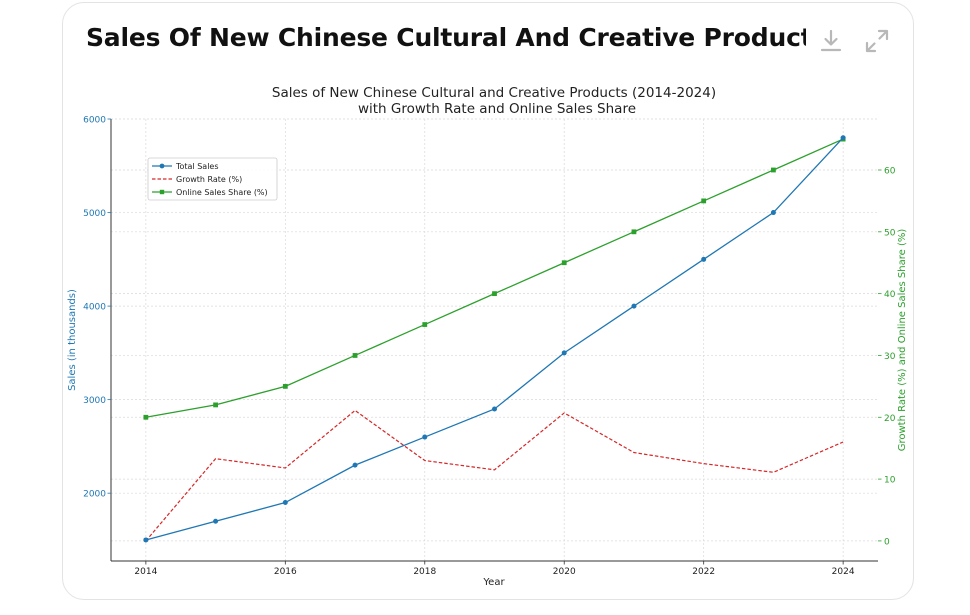 This screenshot has width=970, height=615. I want to click on legend-frame, so click(212, 179).